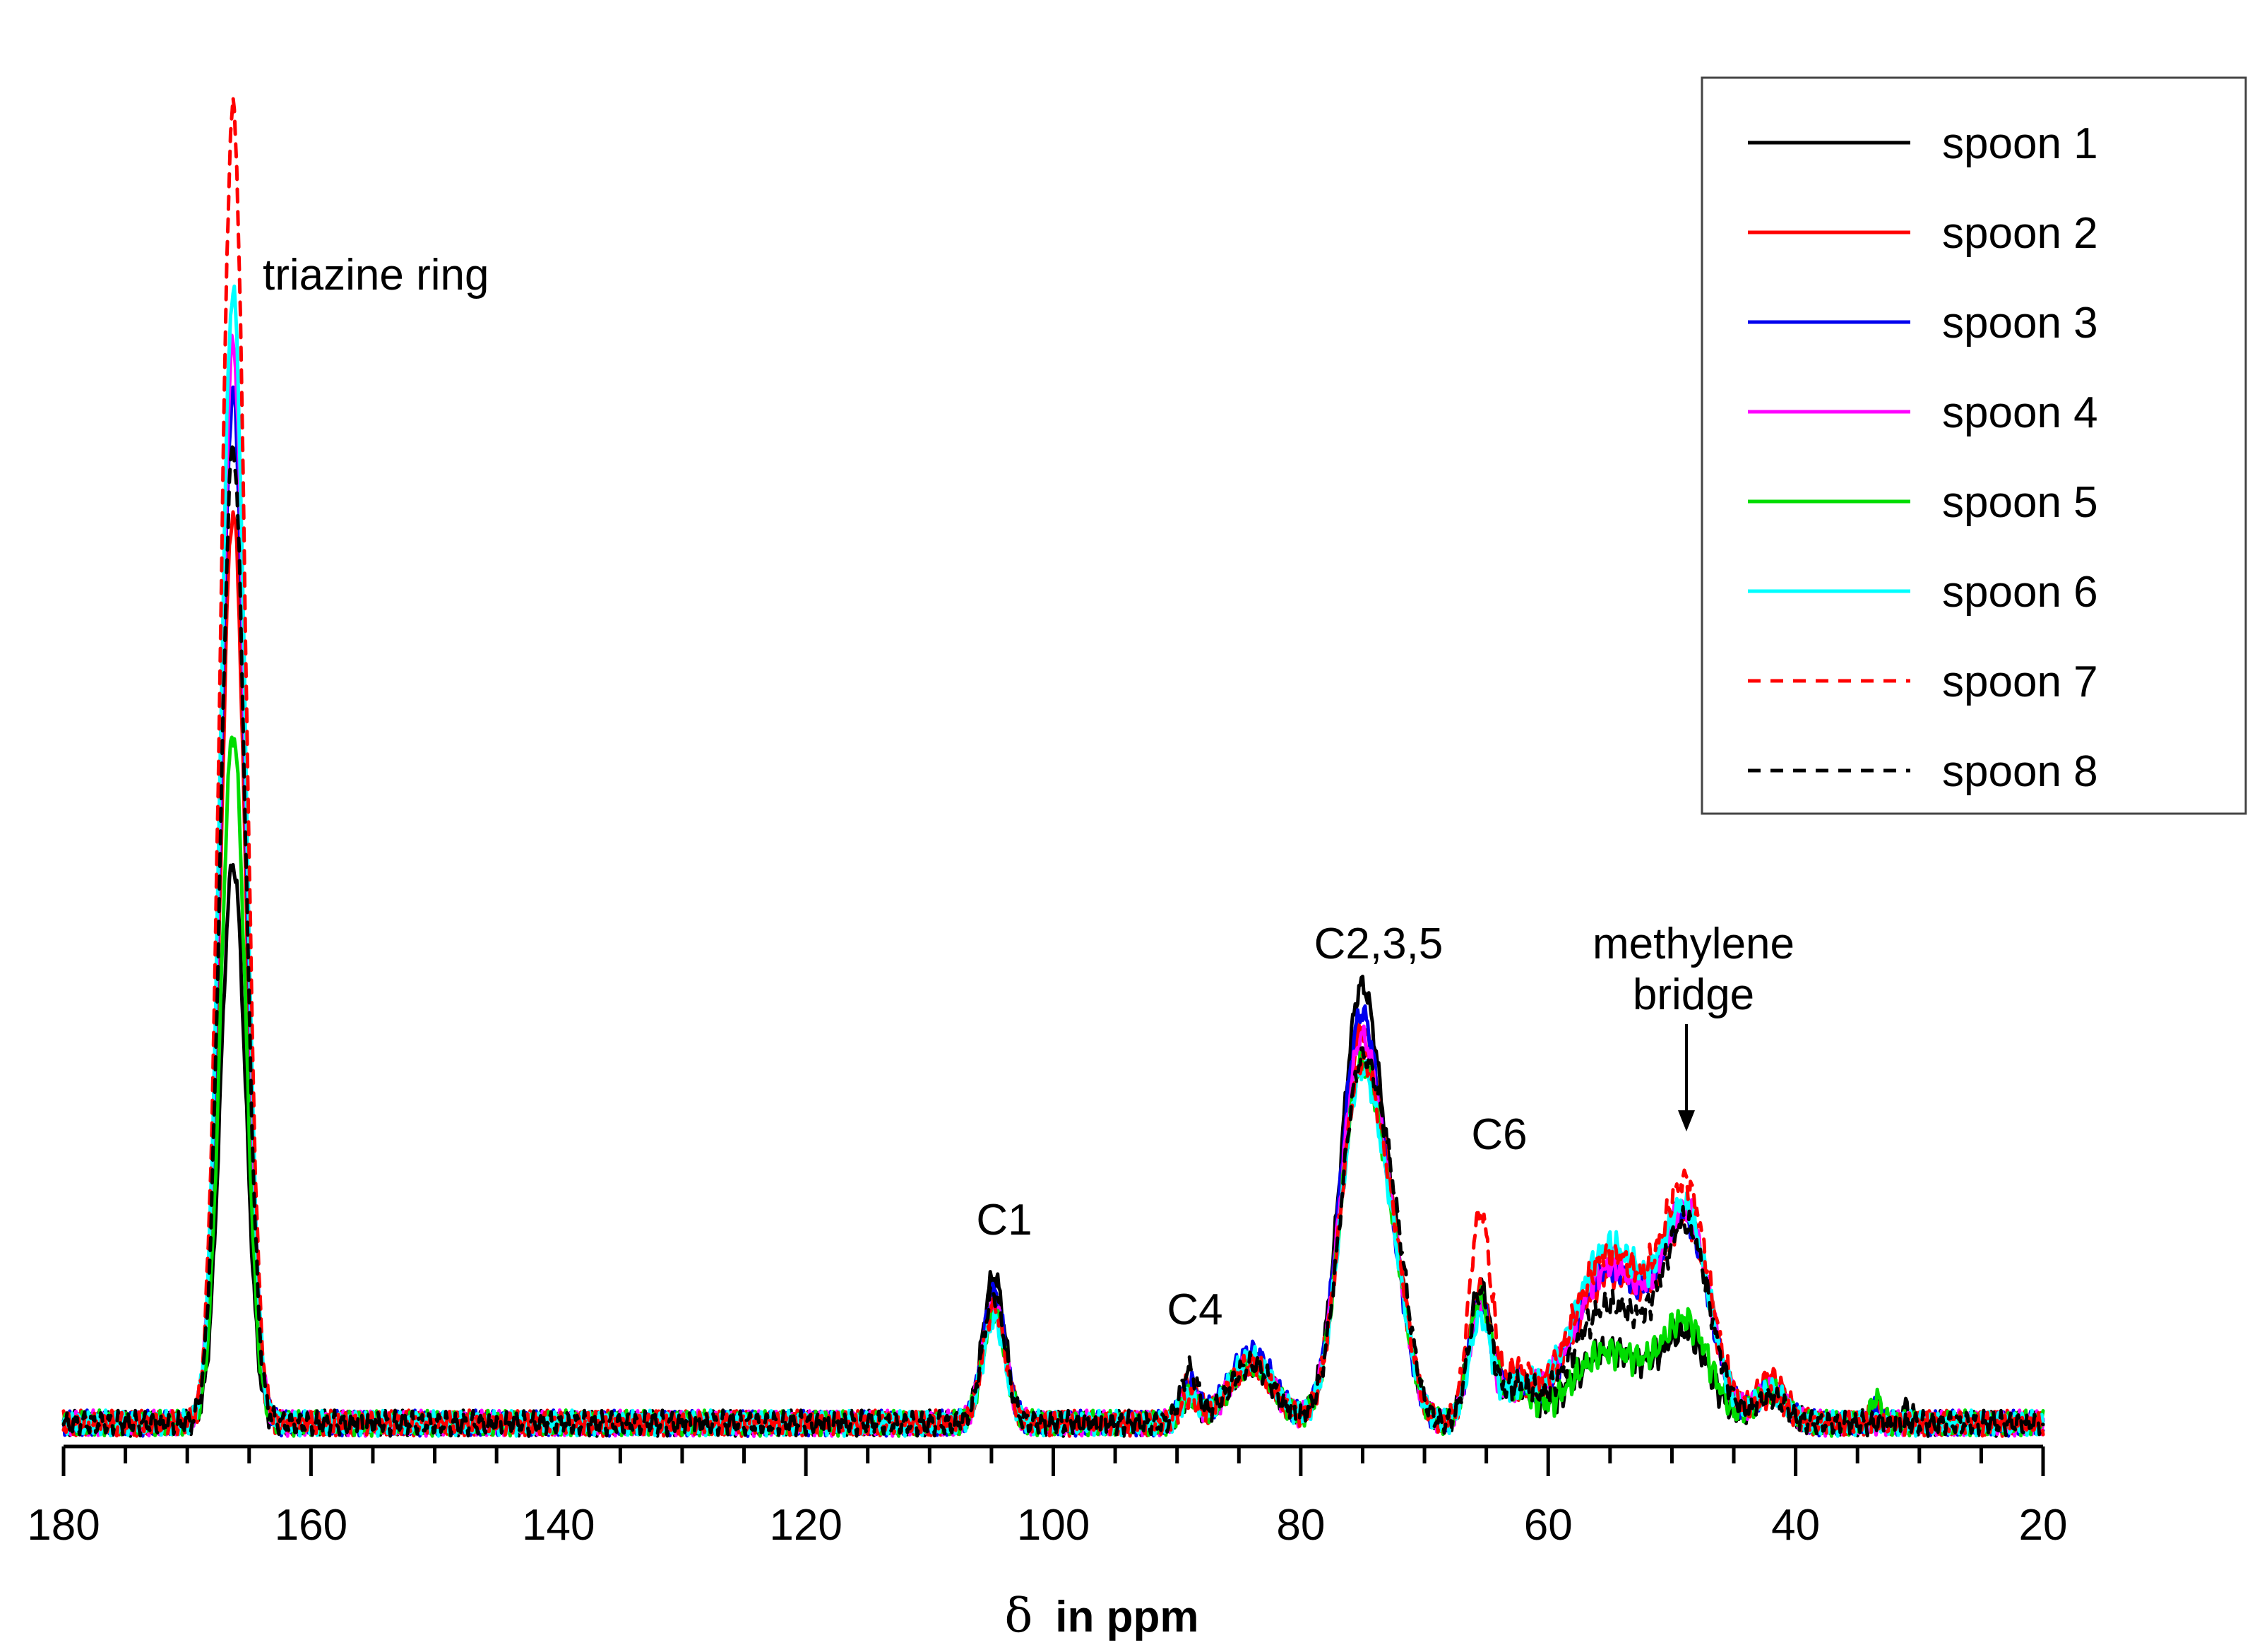 This screenshot has height=1652, width=2262. Describe the element at coordinates (2020, 143) in the screenshot. I see `legend-label: spoon 1` at that location.